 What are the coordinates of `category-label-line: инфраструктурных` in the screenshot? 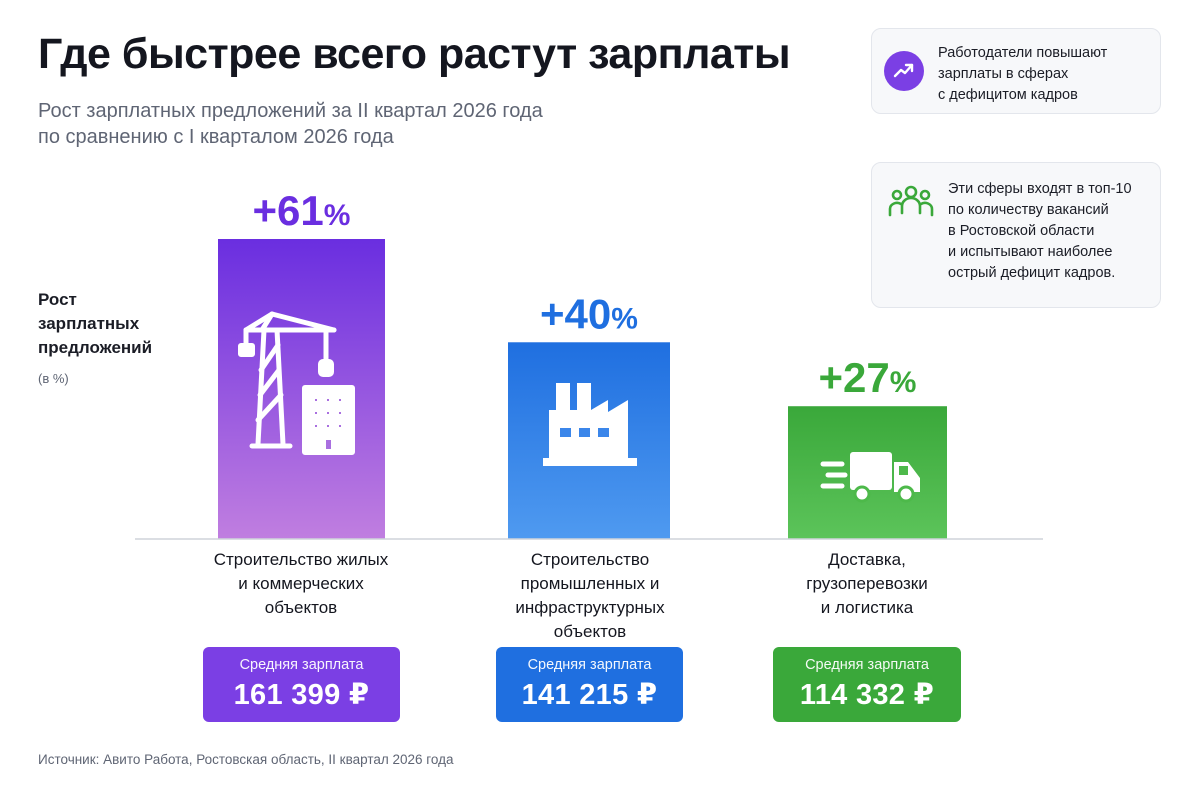 It's located at (590, 607).